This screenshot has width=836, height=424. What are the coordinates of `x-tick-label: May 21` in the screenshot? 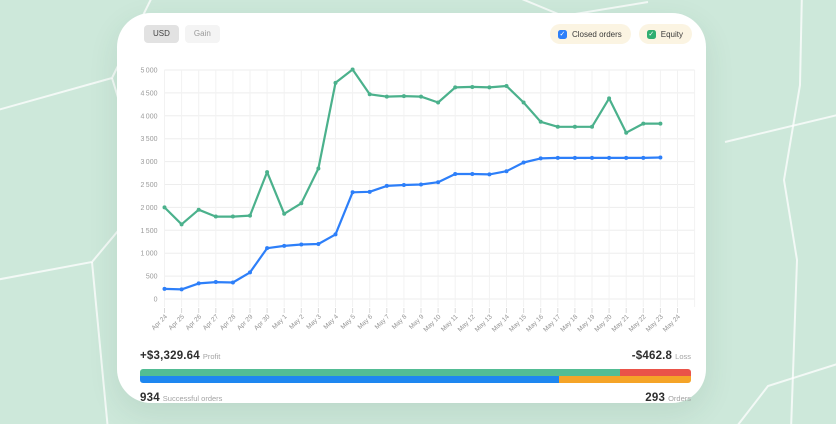 It's located at (621, 323).